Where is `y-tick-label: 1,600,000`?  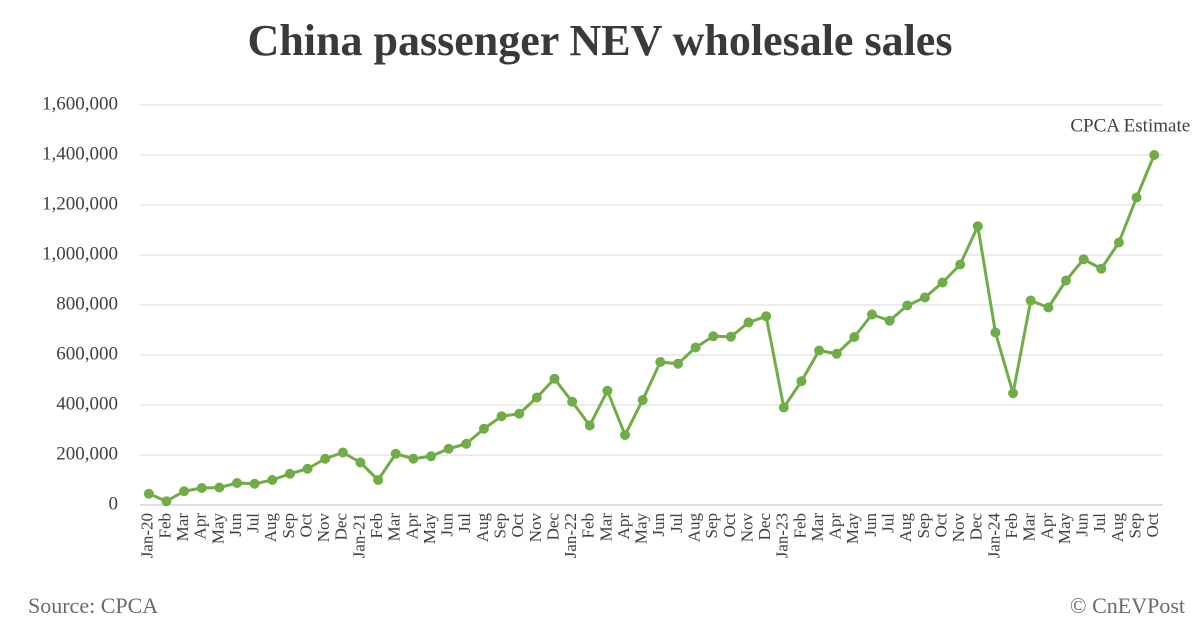 y-tick-label: 1,600,000 is located at coordinates (80, 103).